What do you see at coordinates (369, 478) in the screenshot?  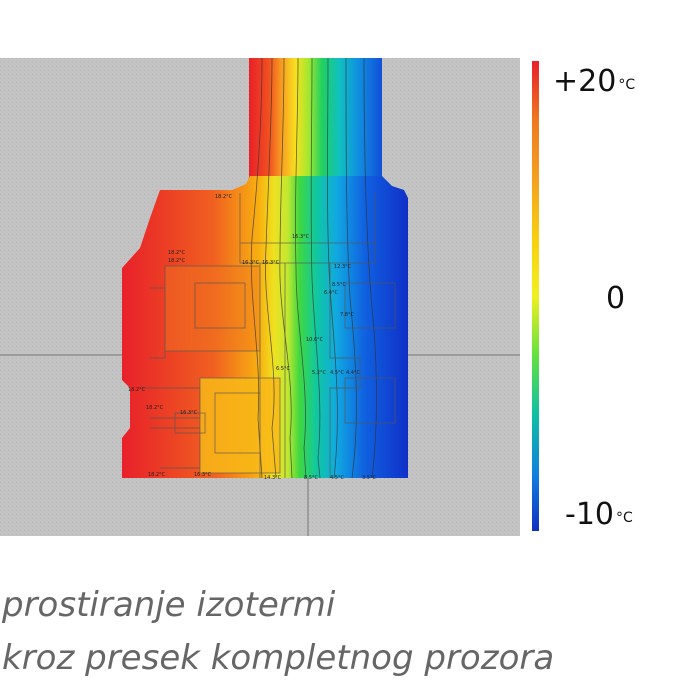 I see `isotherm-label: 3.5°C` at bounding box center [369, 478].